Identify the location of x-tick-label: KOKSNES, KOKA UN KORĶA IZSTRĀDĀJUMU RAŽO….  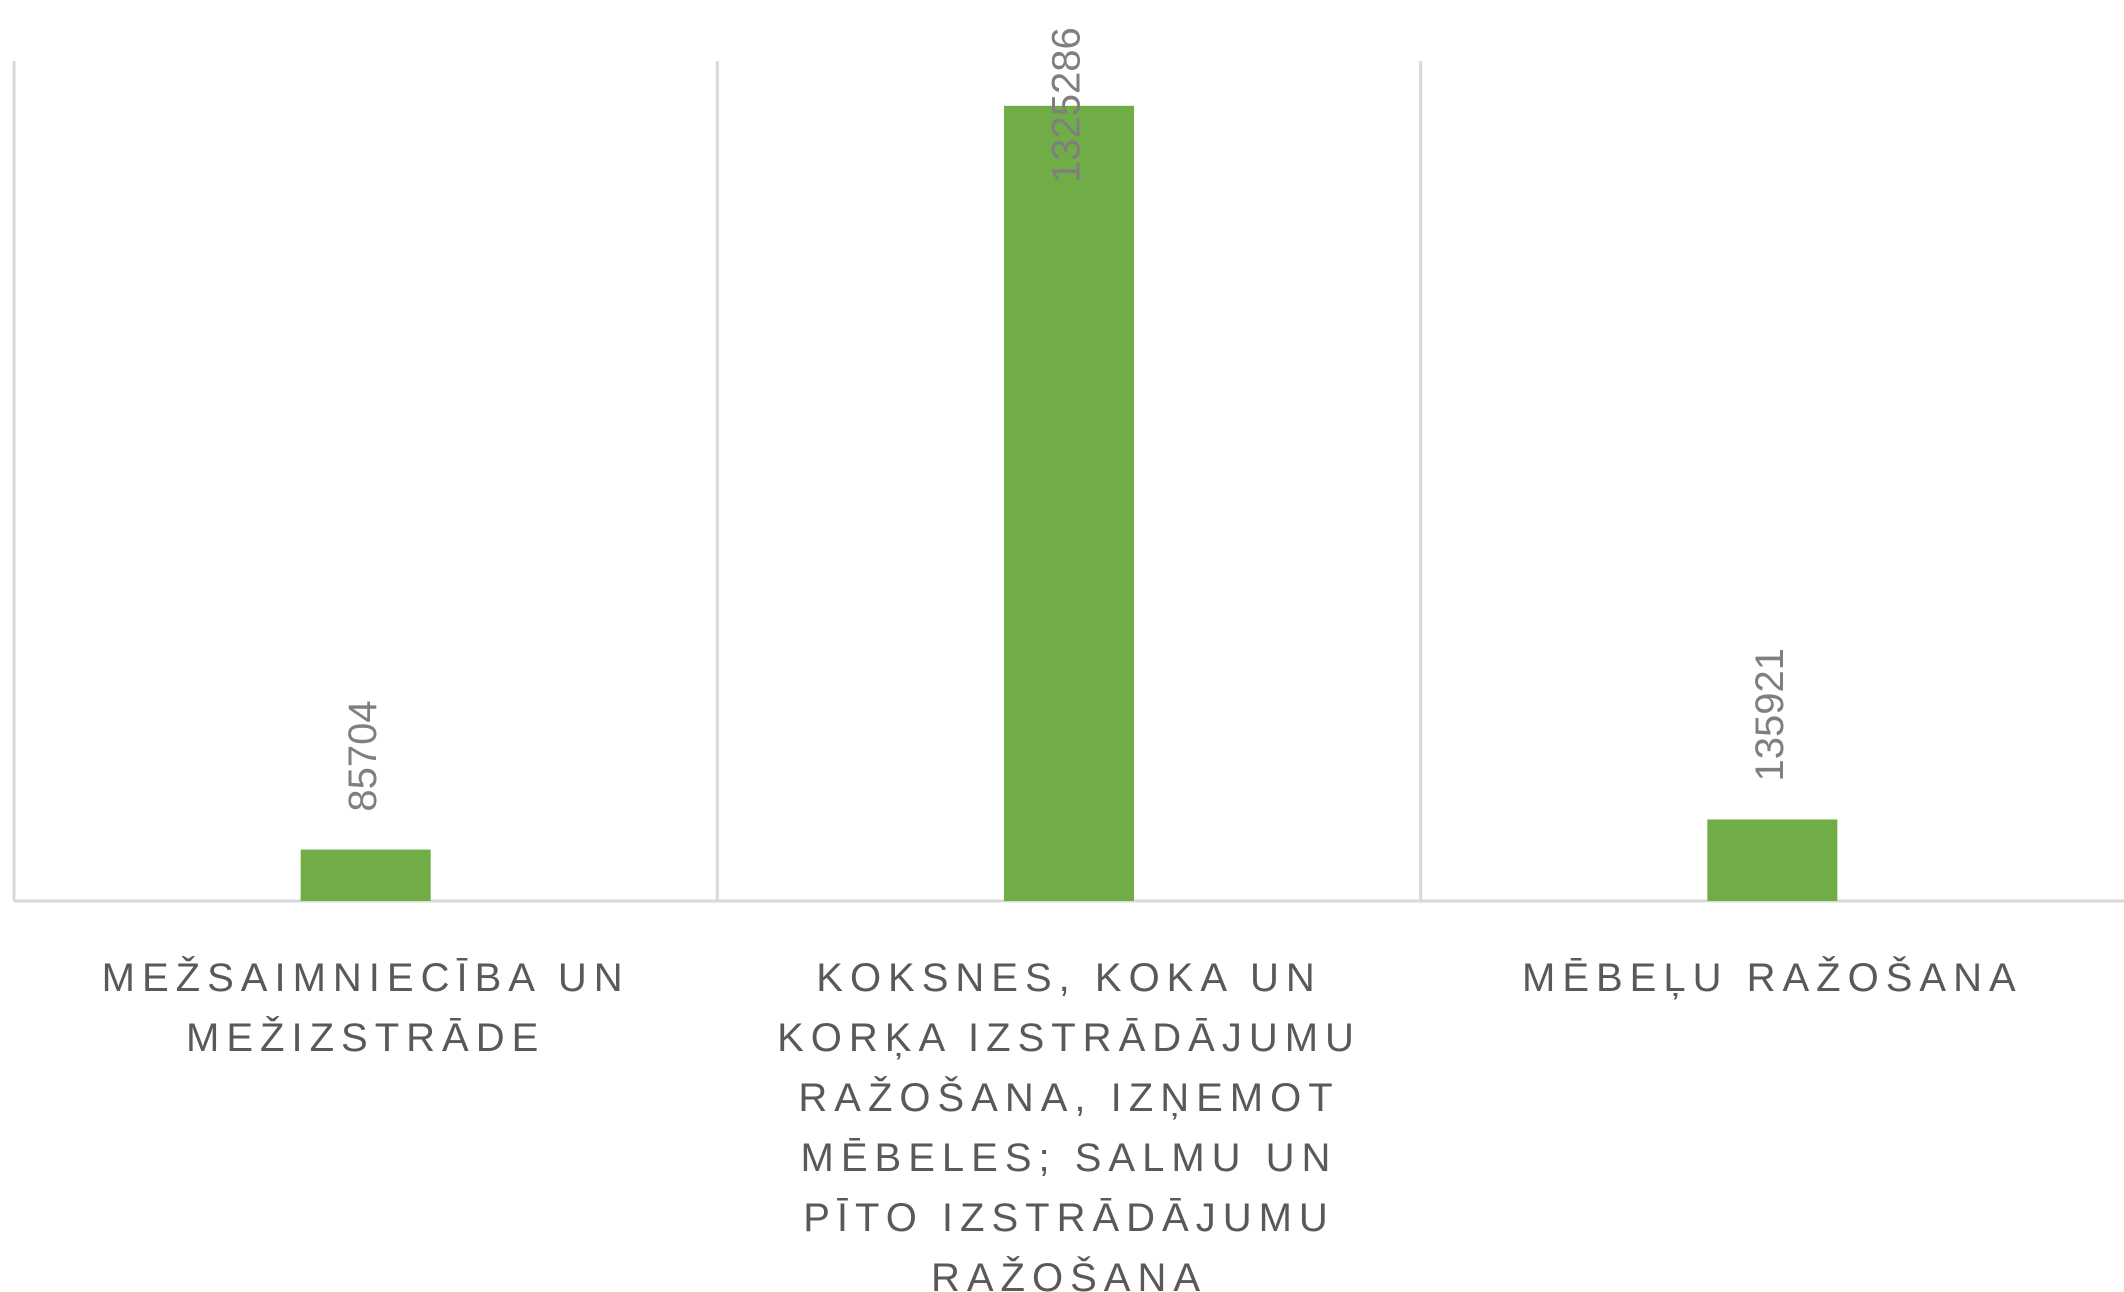
(1069, 1124).